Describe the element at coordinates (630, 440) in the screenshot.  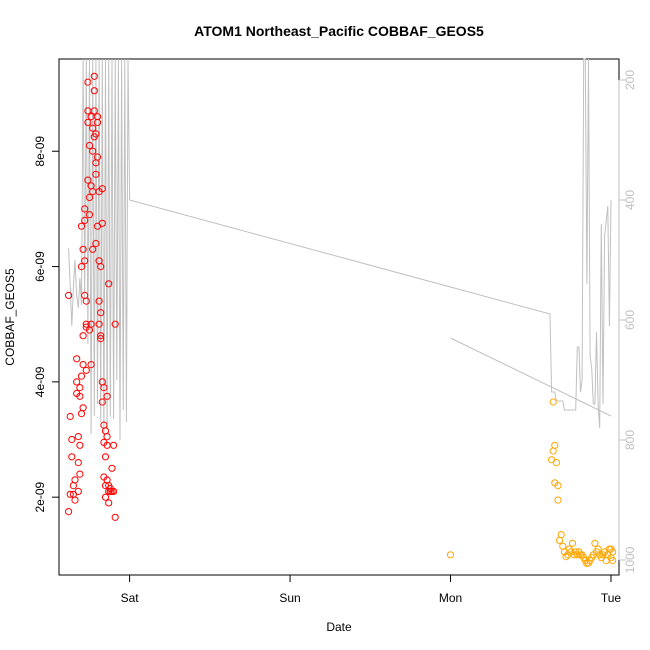
I see `y2-tick-label: 800` at that location.